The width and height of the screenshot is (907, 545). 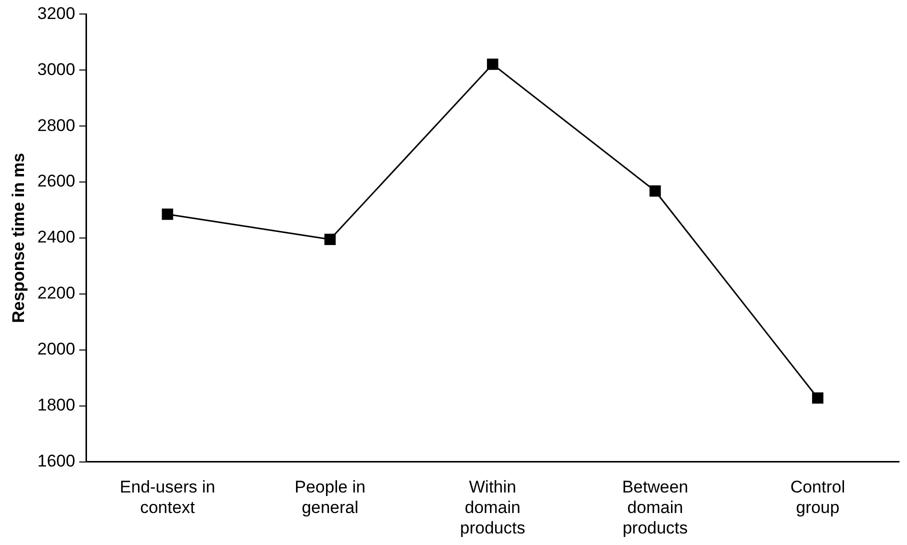 What do you see at coordinates (56, 237) in the screenshot?
I see `y-tick-label: 2400` at bounding box center [56, 237].